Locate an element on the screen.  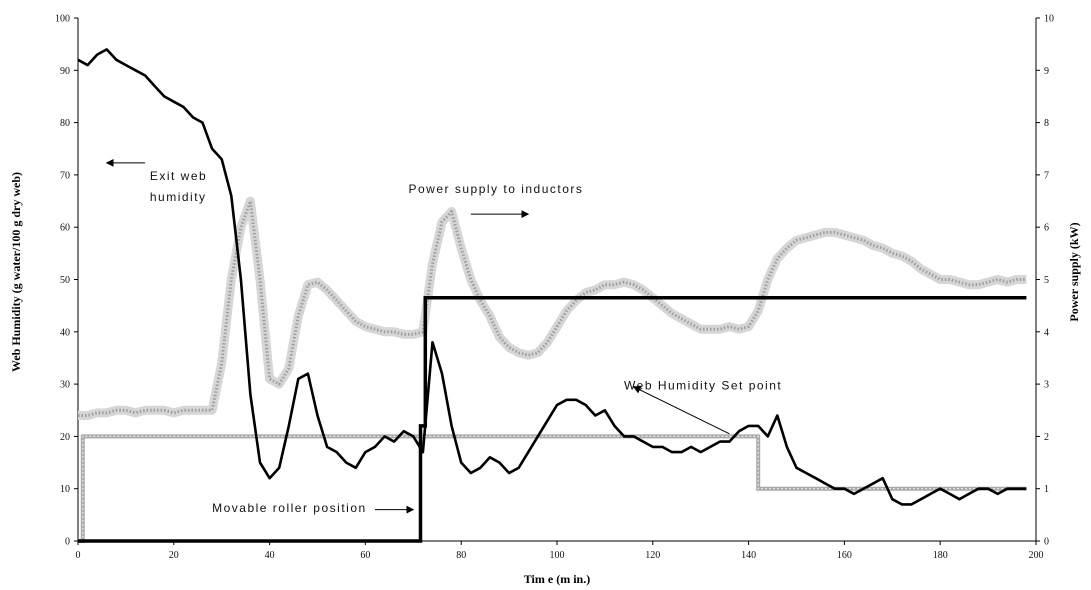
x-axis-title: Tim e (m in.) is located at coordinates (557, 579).